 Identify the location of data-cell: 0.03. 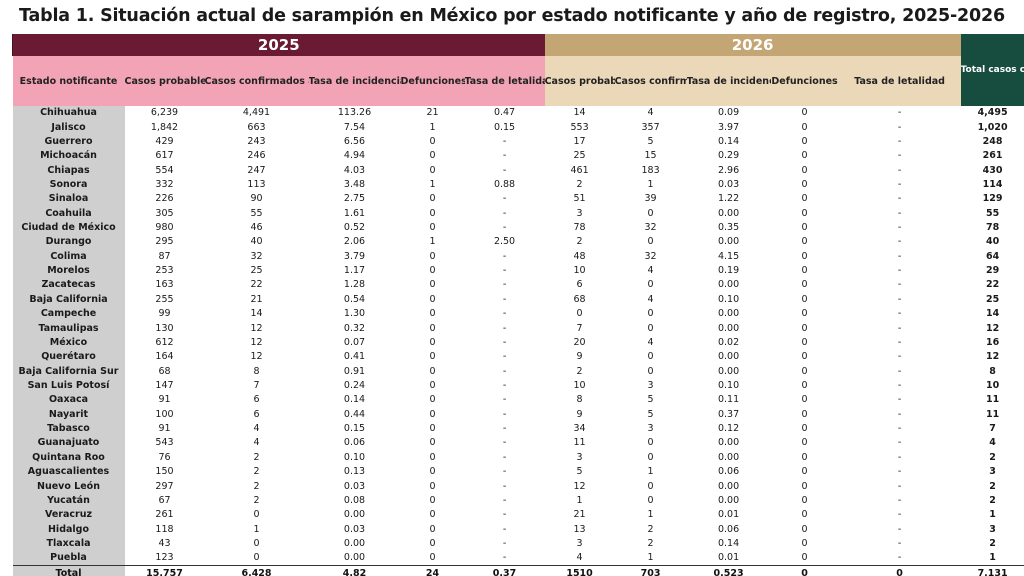
(354, 486).